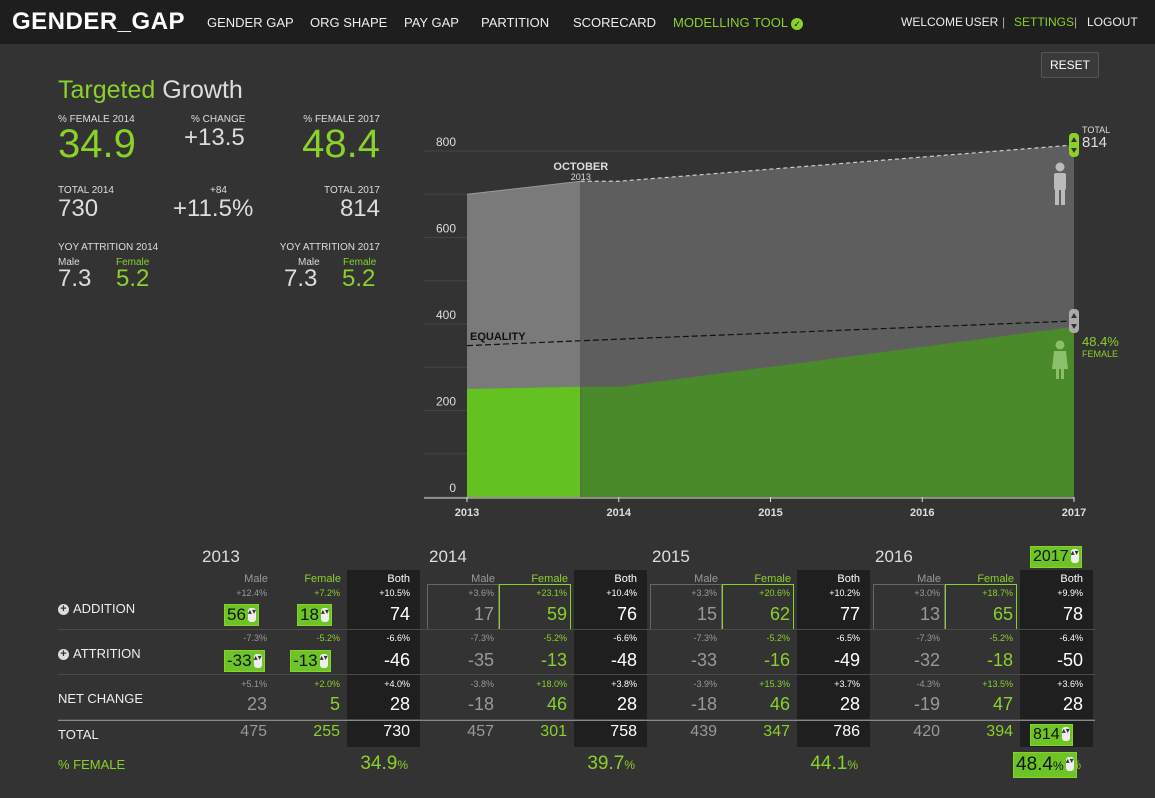  What do you see at coordinates (703, 704) in the screenshot?
I see `net-male-value: -18` at bounding box center [703, 704].